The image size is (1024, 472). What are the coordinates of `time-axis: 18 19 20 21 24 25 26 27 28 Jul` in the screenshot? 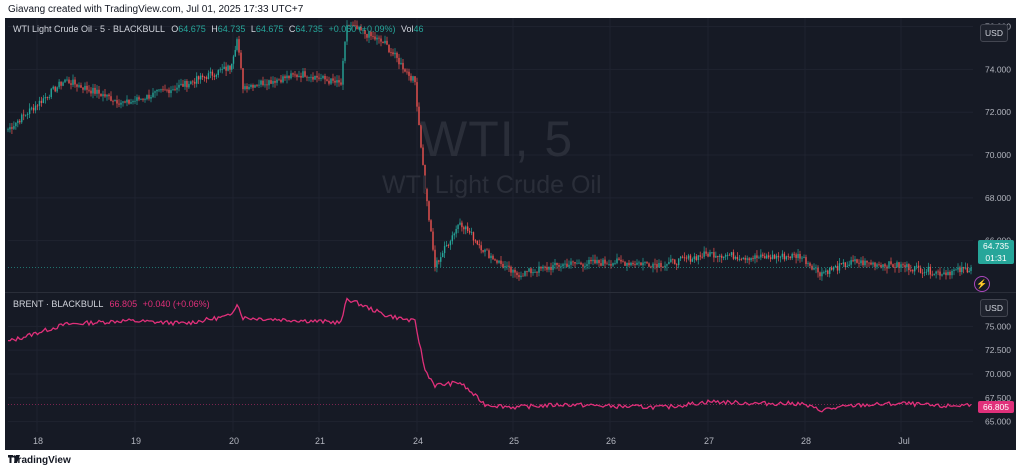 It's located at (510, 441).